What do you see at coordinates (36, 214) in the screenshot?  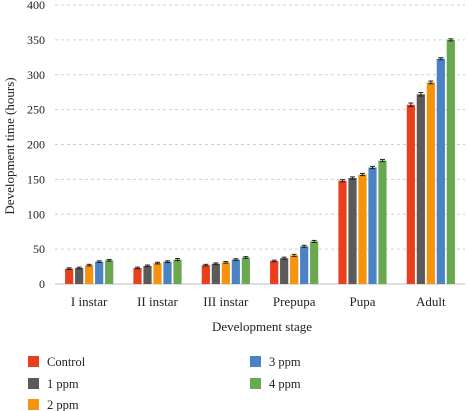 I see `y-tick-label: 100` at bounding box center [36, 214].